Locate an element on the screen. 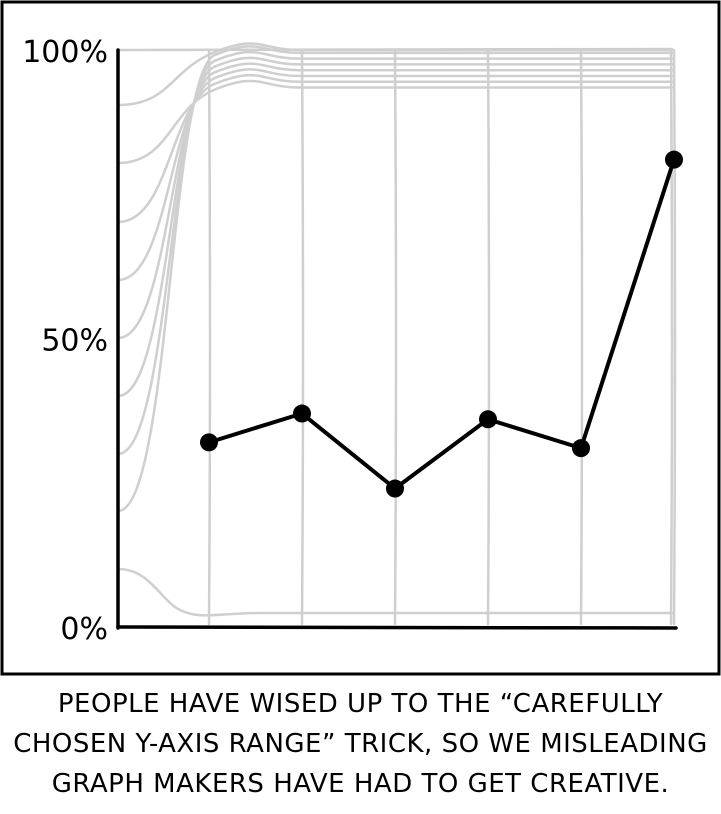 This screenshot has height=814, width=721. y-tick-labels: 0% 50% 100% is located at coordinates (65, 341).